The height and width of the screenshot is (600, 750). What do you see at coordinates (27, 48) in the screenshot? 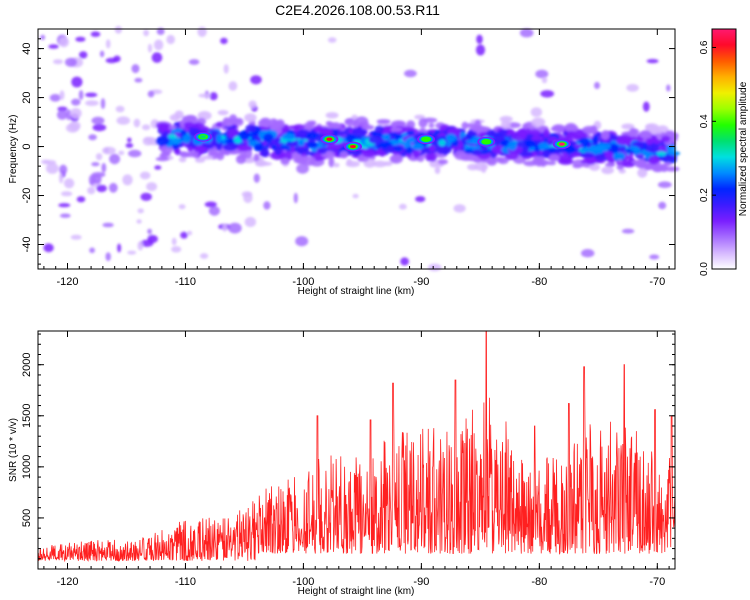
I see `spectrogram-y-tick-label: 40` at bounding box center [27, 48].